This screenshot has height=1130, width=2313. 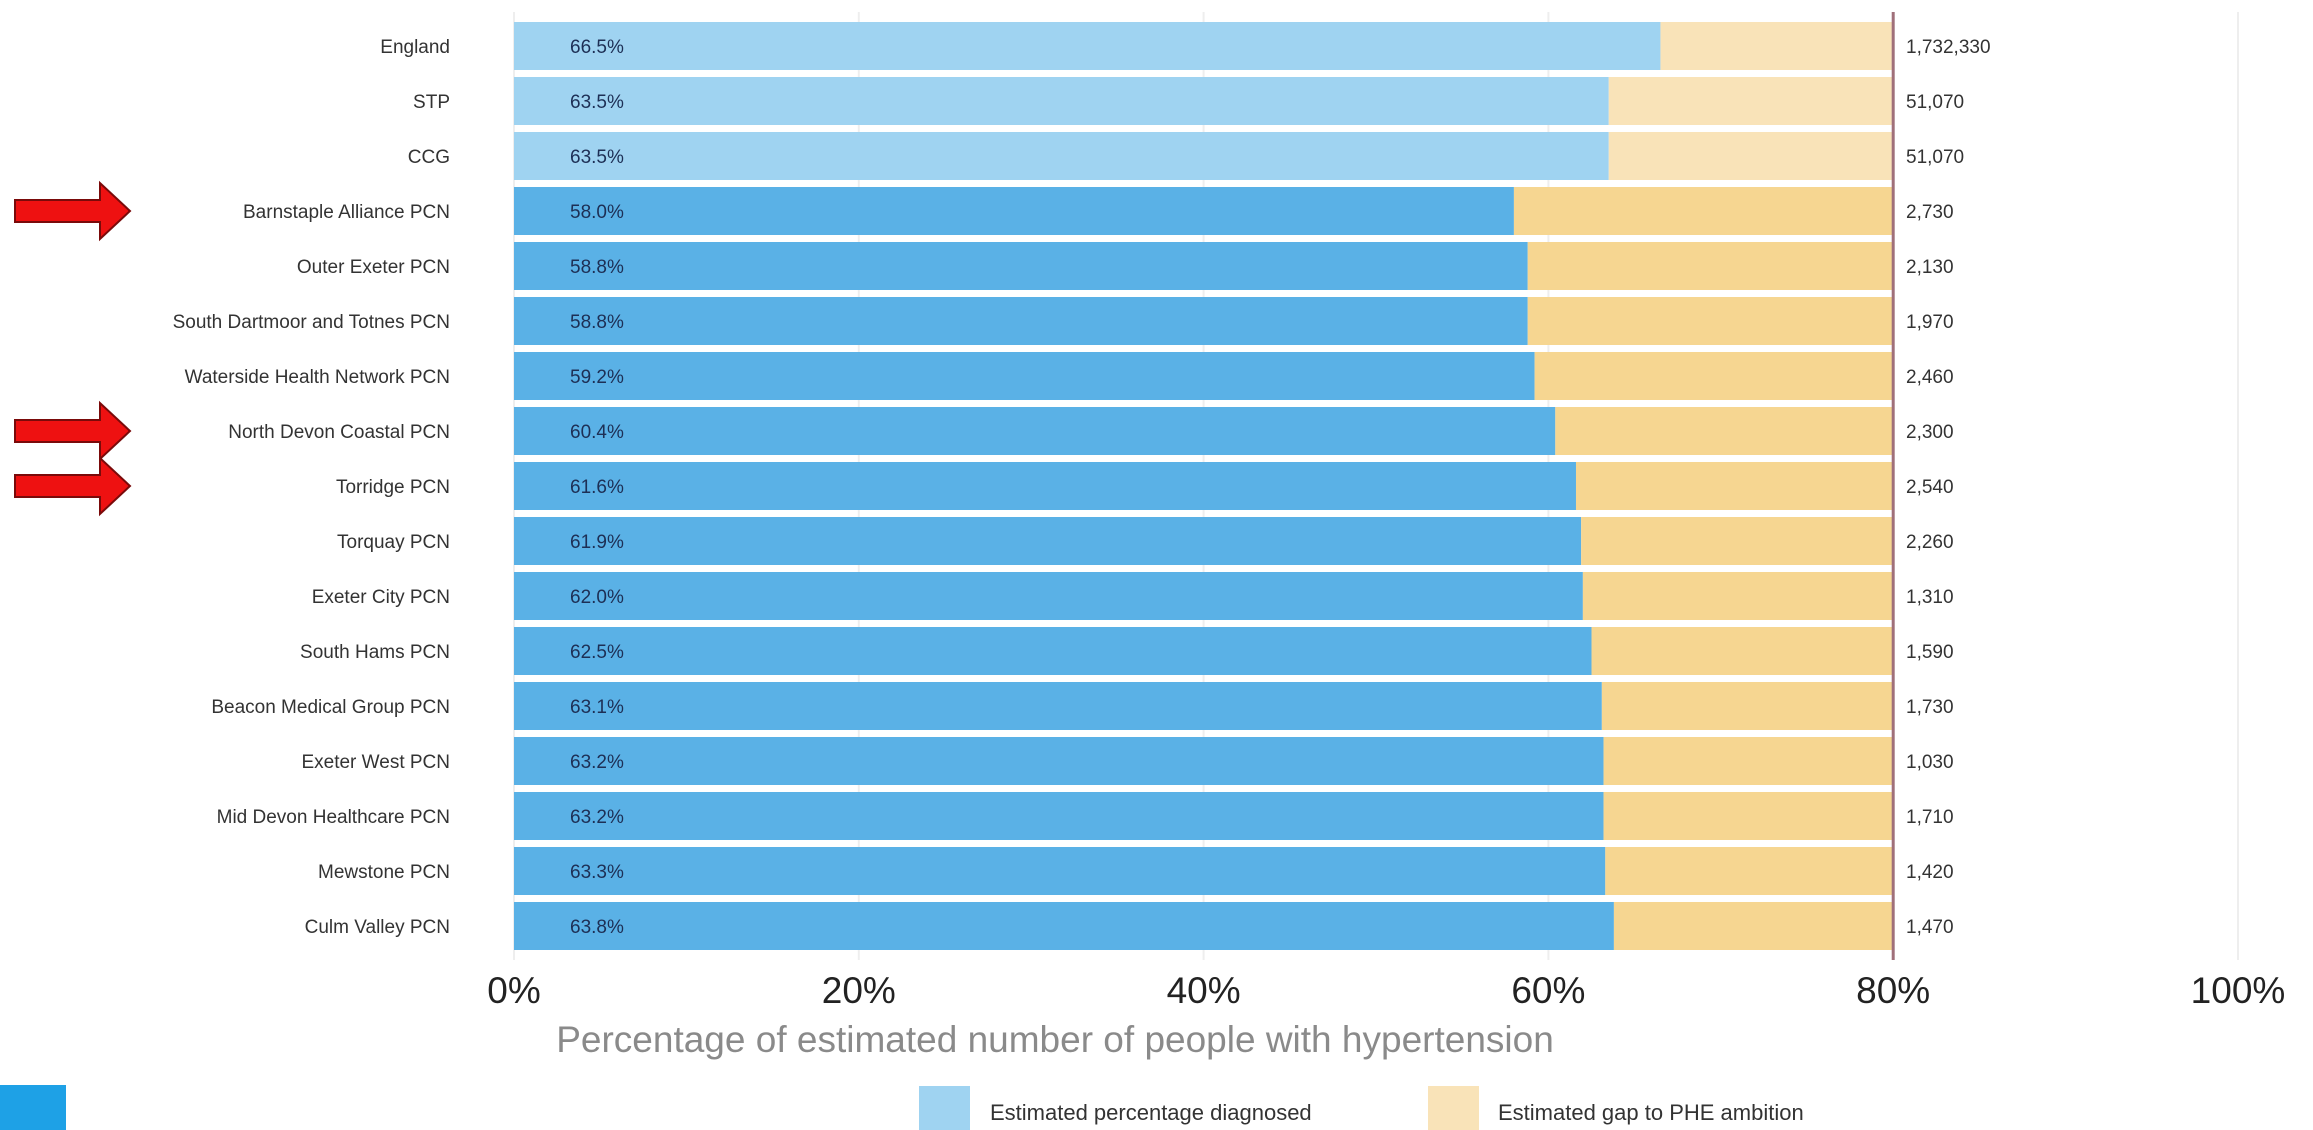 I want to click on category-label: Exeter West PCN, so click(x=375, y=762).